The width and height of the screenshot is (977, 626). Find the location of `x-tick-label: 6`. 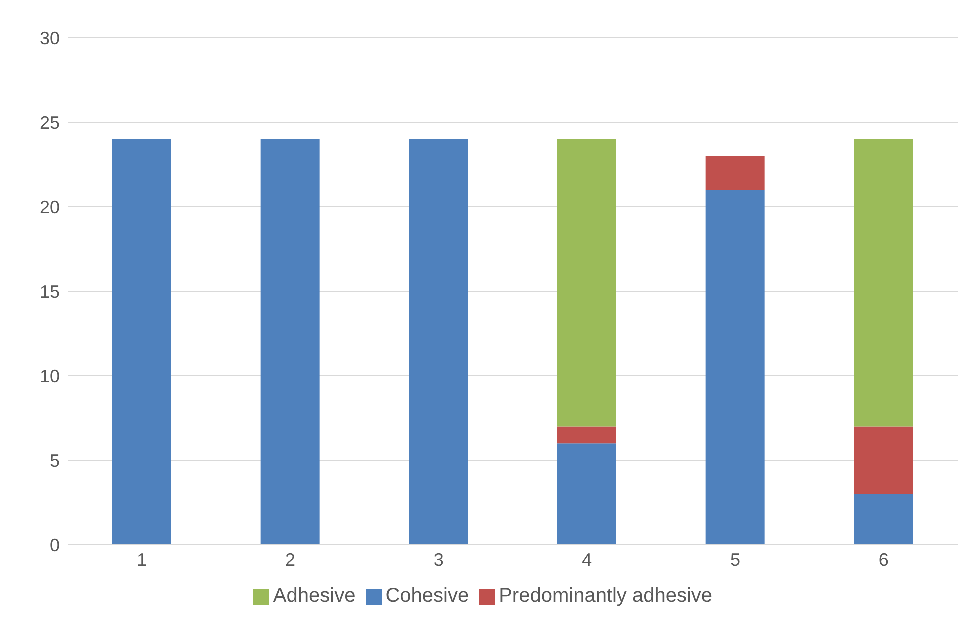

x-tick-label: 6 is located at coordinates (883, 560).